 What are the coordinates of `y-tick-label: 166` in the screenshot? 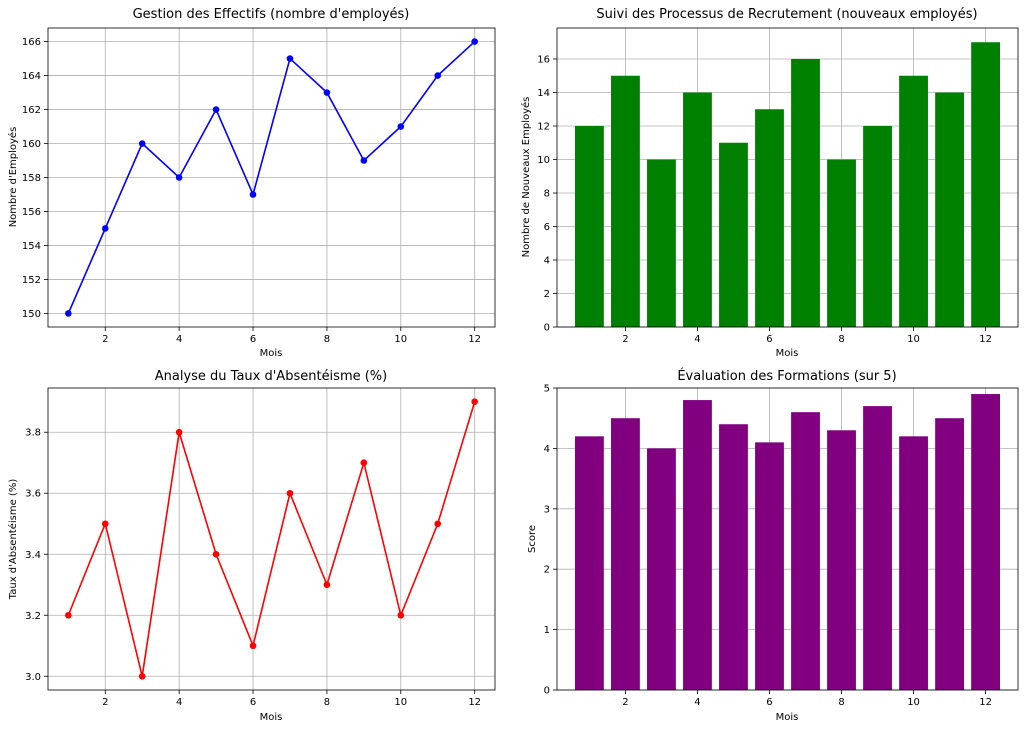 It's located at (31, 42).